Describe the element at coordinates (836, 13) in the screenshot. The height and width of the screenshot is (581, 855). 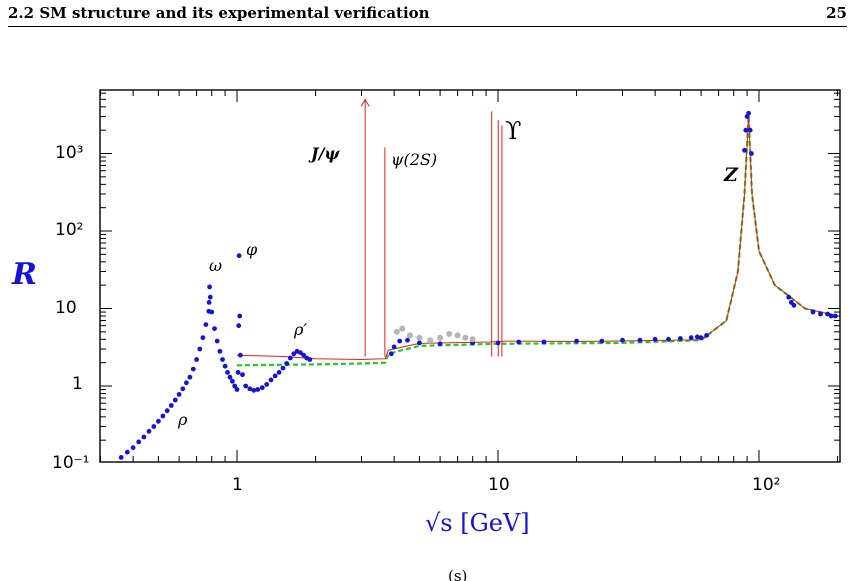
I see `page-number: 25` at that location.